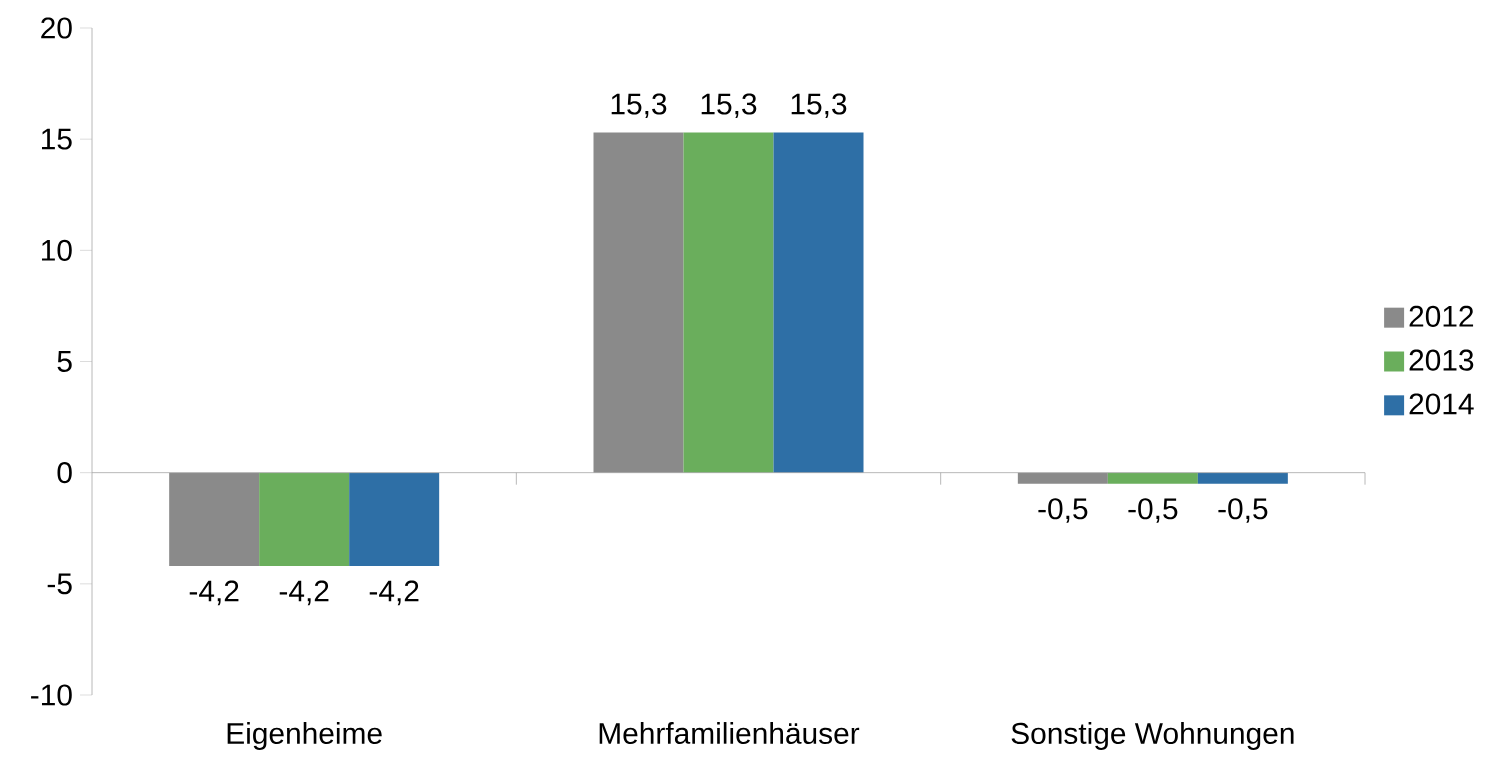 This screenshot has height=761, width=1495. I want to click on y-tick-label: 5, so click(64, 361).